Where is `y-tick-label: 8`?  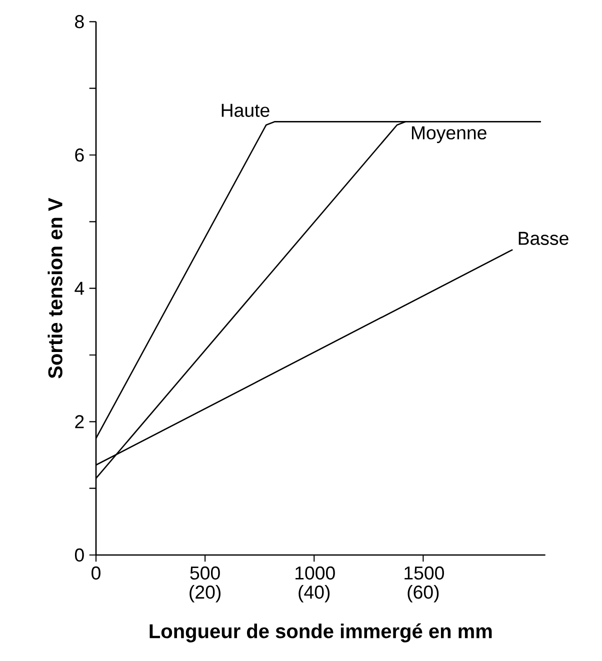
y-tick-label: 8 is located at coordinates (79, 21).